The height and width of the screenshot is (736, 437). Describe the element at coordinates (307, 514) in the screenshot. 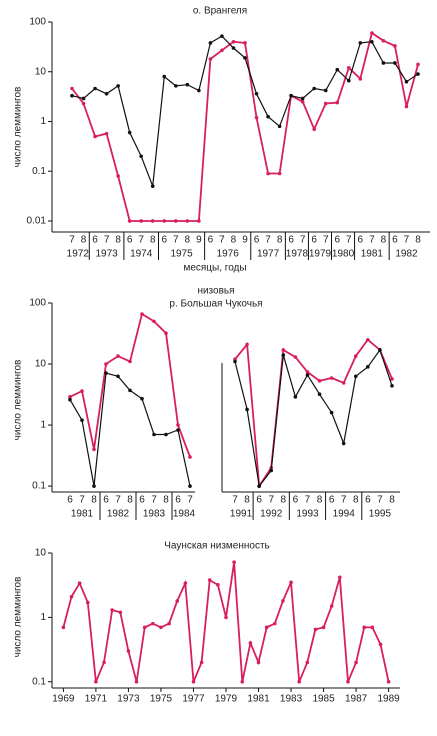

I see `year-label: 1993` at that location.